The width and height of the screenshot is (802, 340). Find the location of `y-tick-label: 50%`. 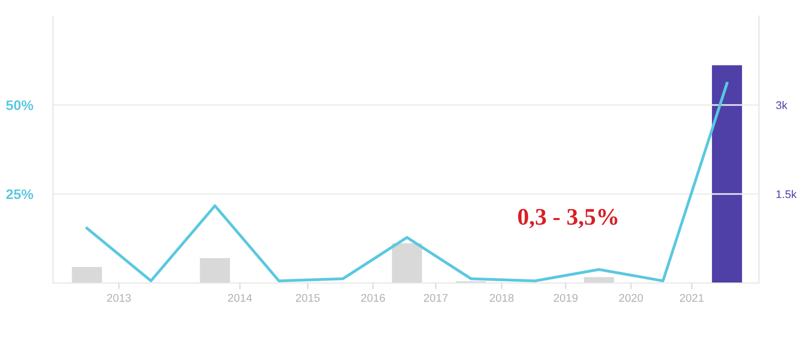

y-tick-label: 50% is located at coordinates (20, 105).